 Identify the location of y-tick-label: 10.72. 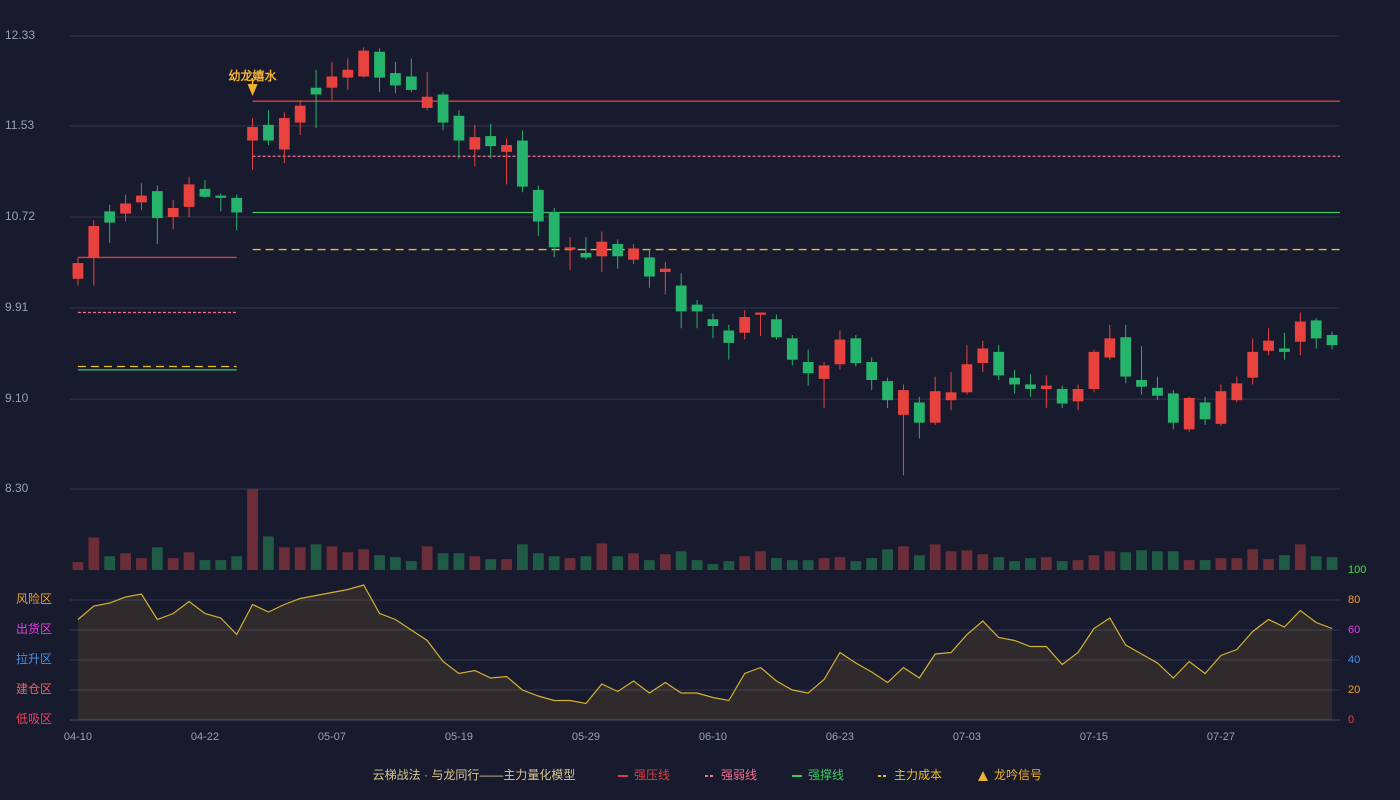
(20, 216).